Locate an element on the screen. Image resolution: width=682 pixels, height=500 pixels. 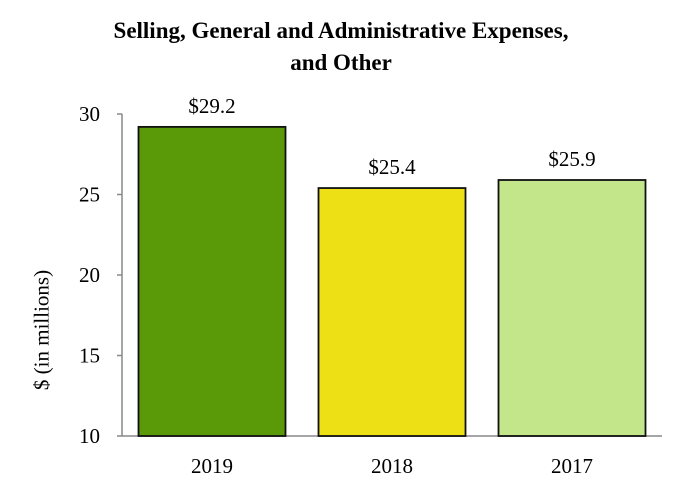
x-tick-label-2018: 2018 is located at coordinates (392, 466).